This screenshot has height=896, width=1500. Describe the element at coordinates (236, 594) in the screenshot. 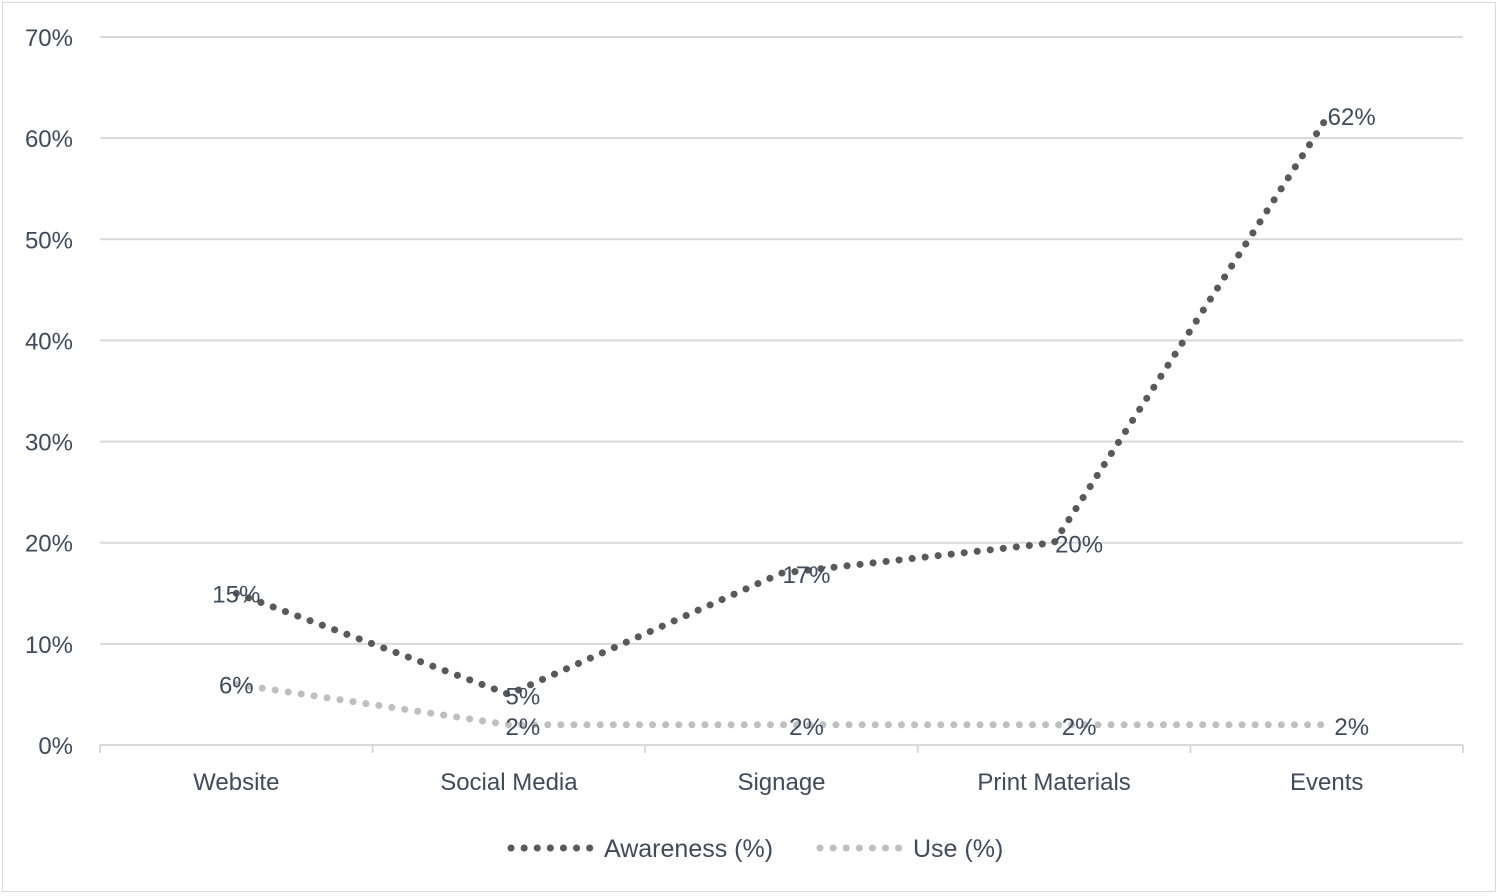

I see `data-label: 15%` at that location.